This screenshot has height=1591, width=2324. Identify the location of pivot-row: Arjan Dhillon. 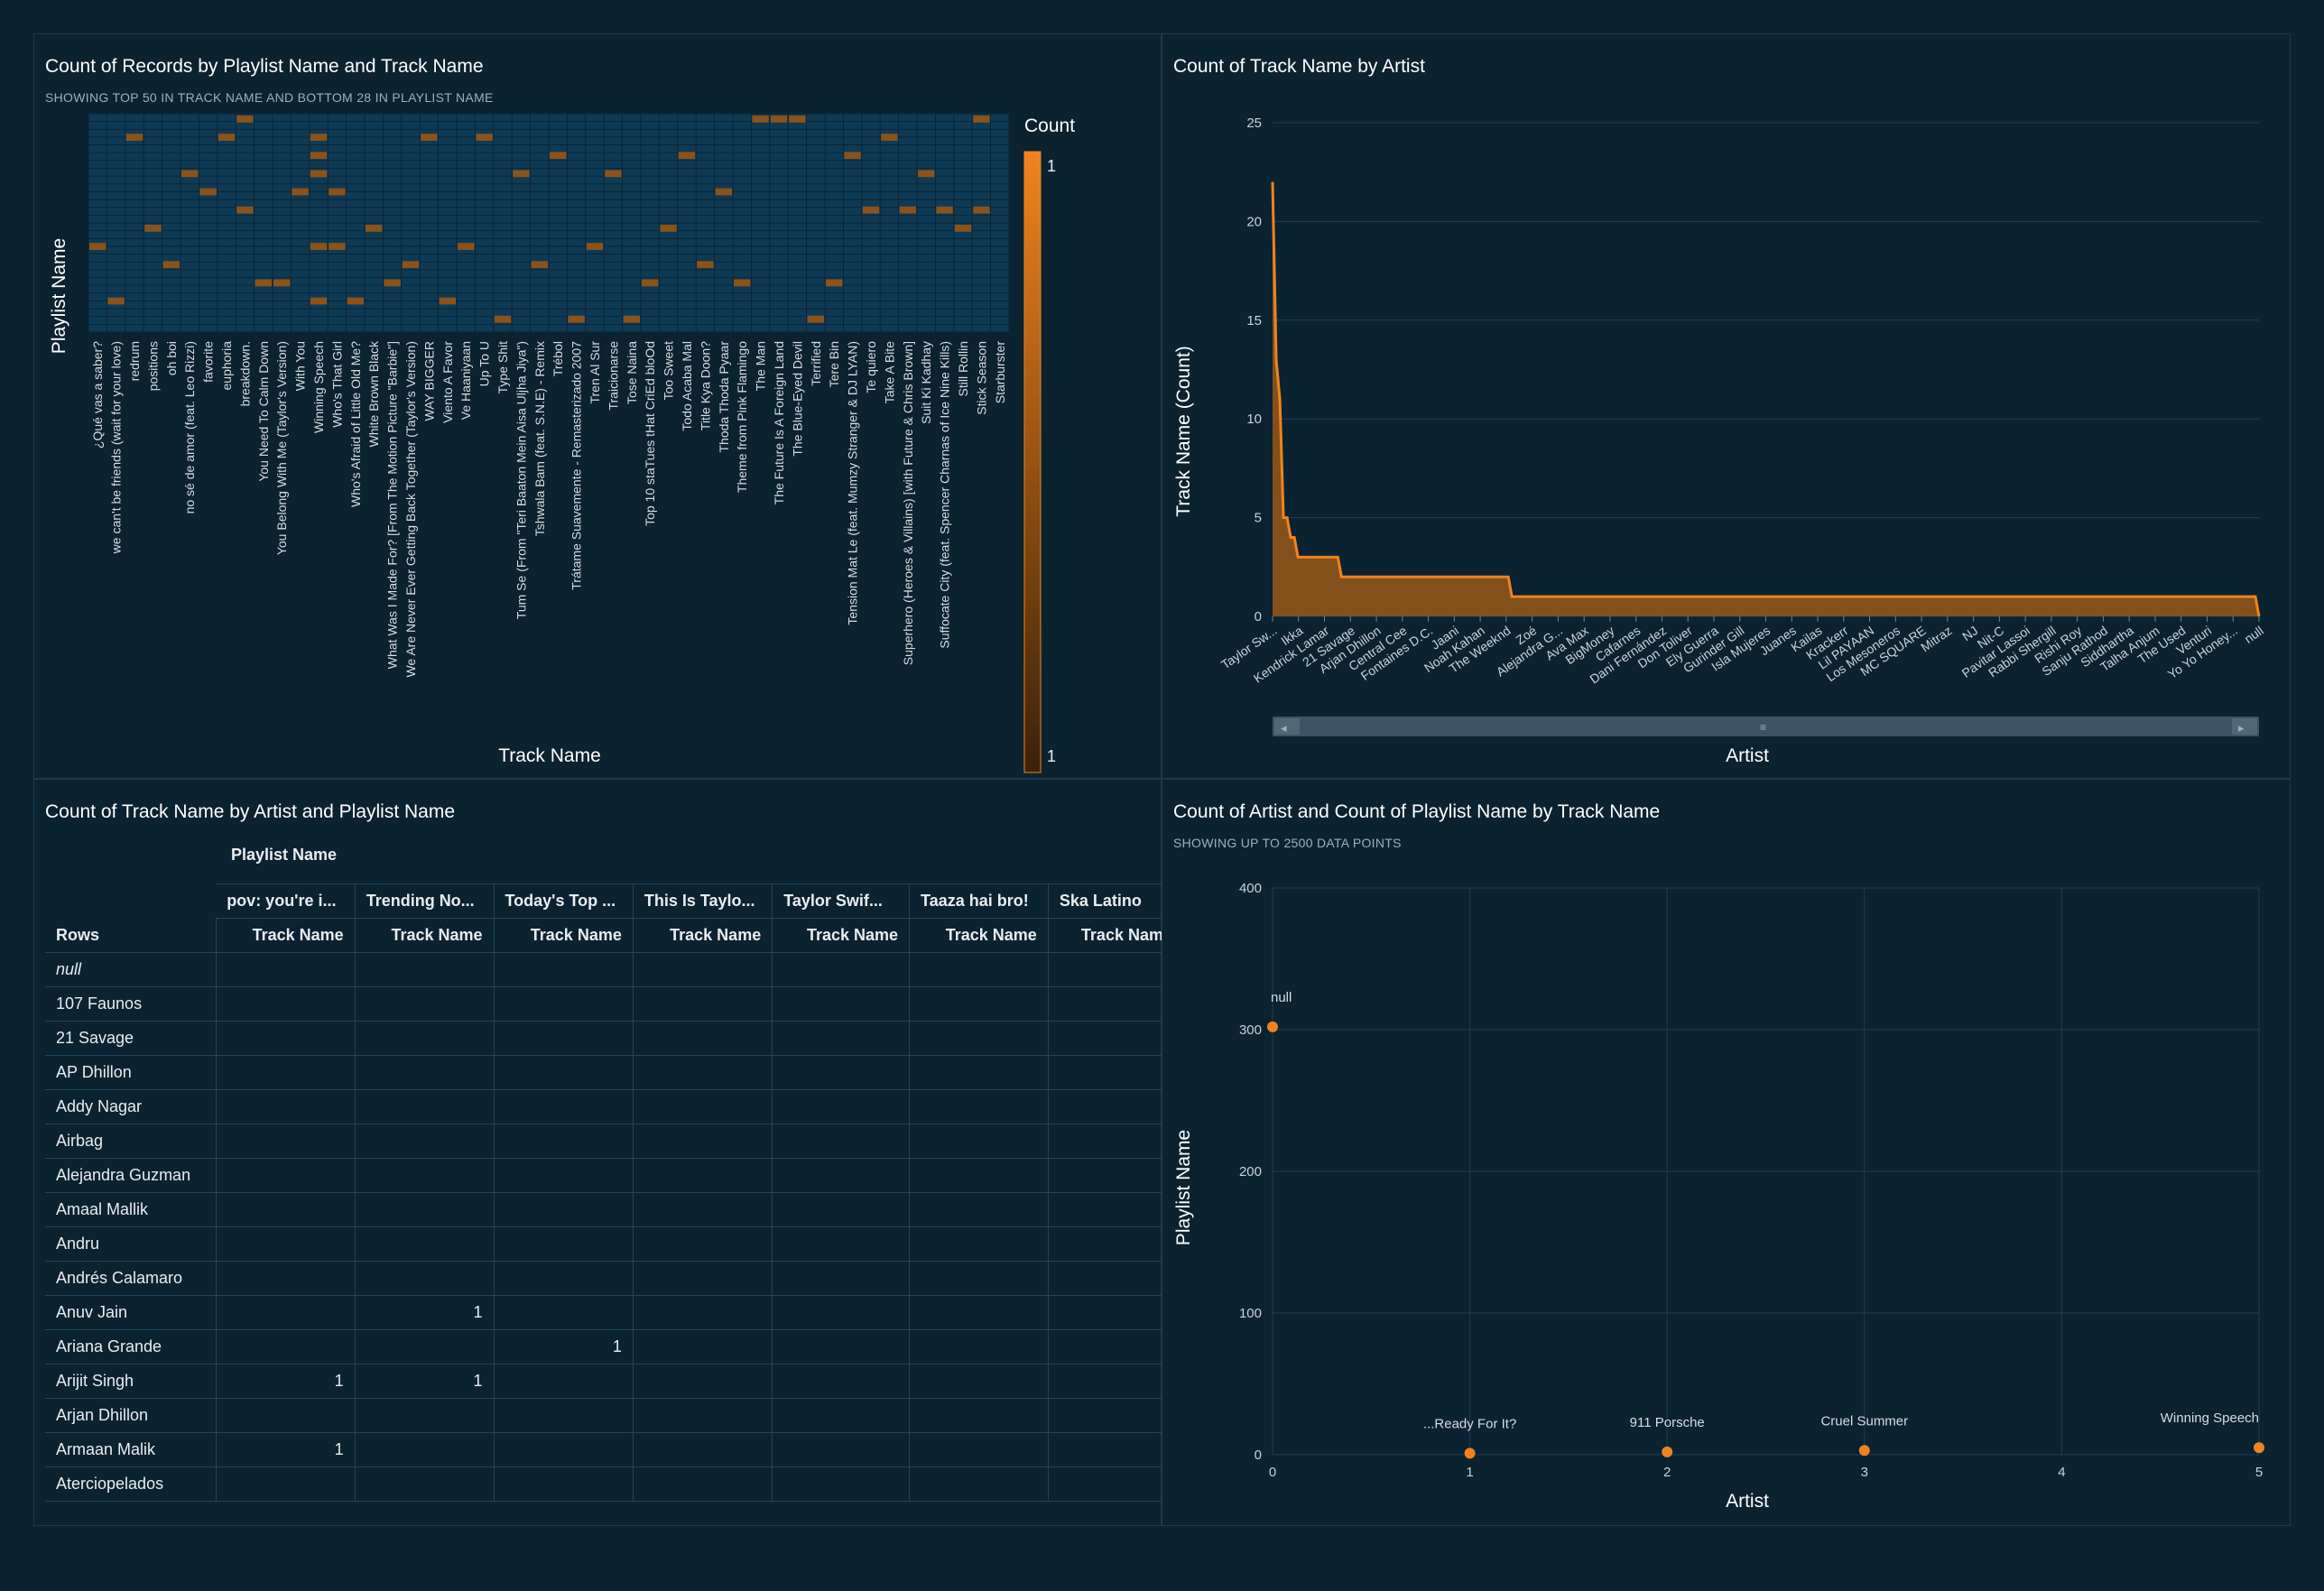
(615, 1415).